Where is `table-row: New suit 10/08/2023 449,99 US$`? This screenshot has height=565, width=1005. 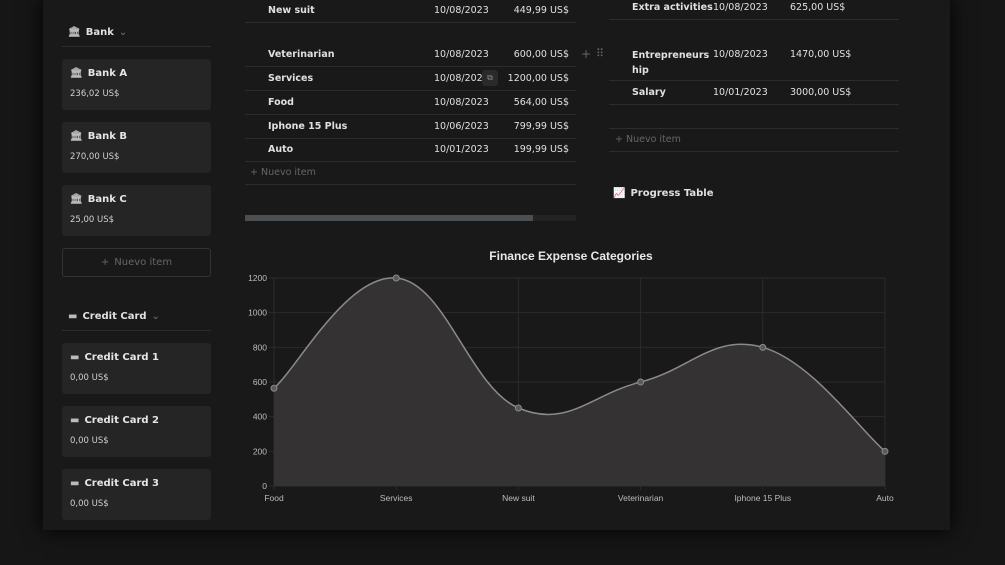
table-row: New suit 10/08/2023 449,99 US$ is located at coordinates (410, 11).